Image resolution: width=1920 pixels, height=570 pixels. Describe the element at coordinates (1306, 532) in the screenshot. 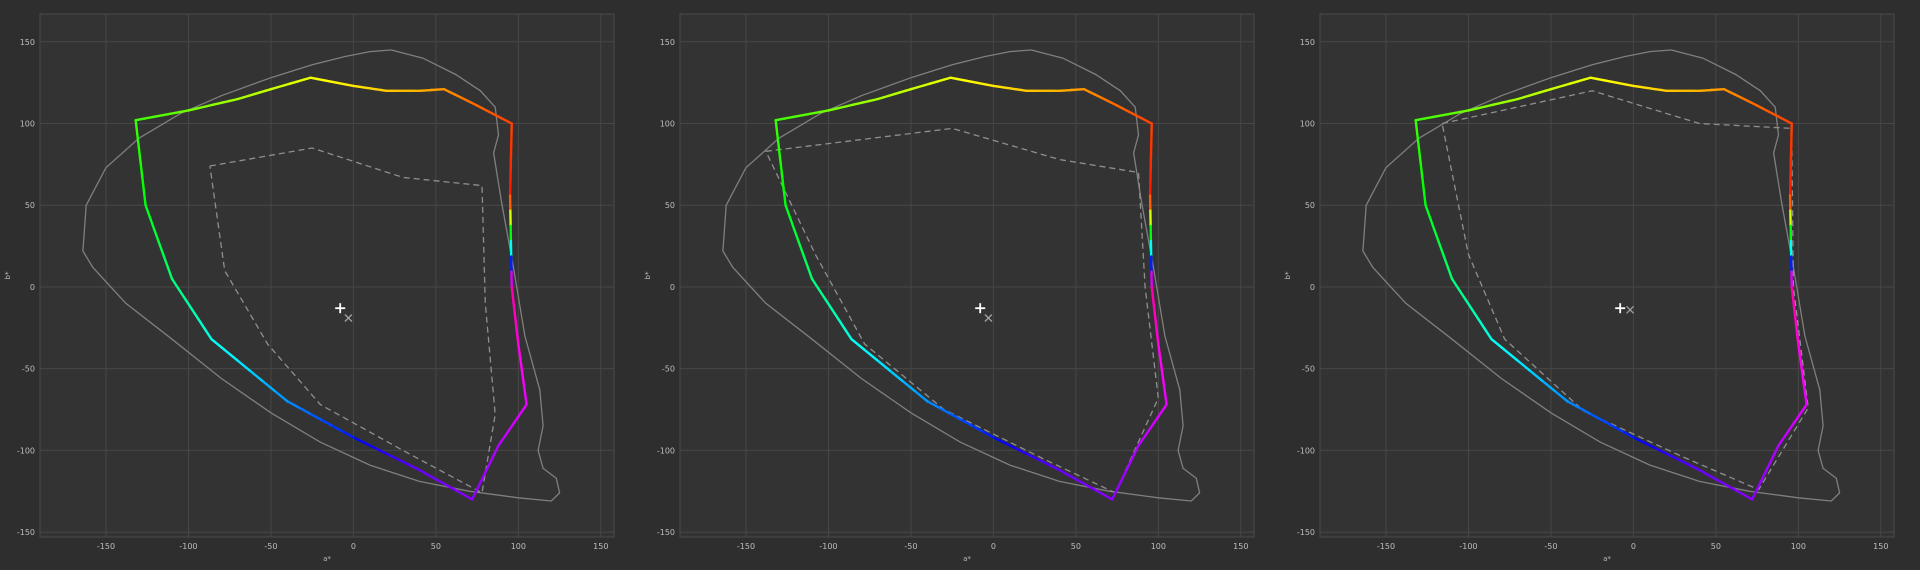

I see `y-tick-label: -150` at that location.